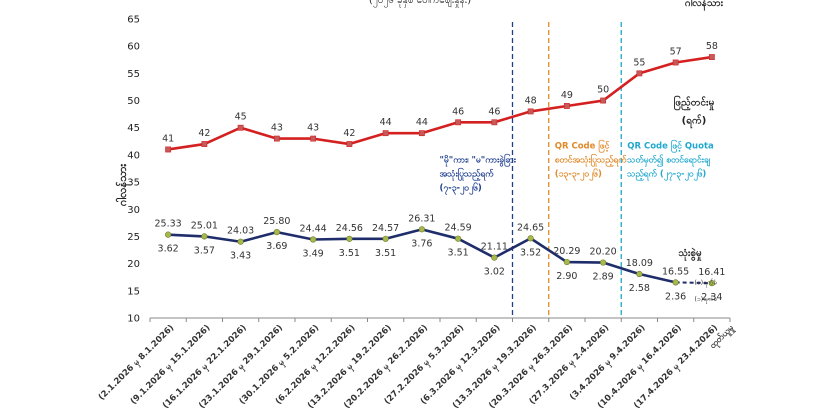 The image size is (840, 420). What do you see at coordinates (467, 175) in the screenshot?
I see `annotation-1-line: အသုံးပြုသည့်ရက်` at bounding box center [467, 175].